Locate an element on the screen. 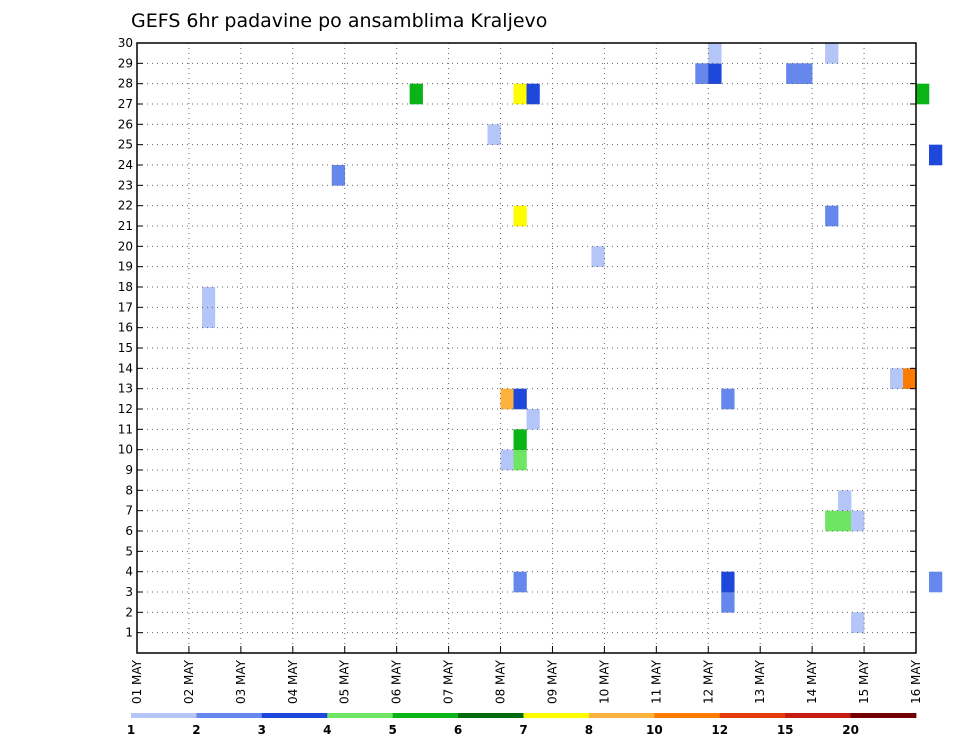 The height and width of the screenshot is (747, 960). y-tick-label: 15 is located at coordinates (125, 348).